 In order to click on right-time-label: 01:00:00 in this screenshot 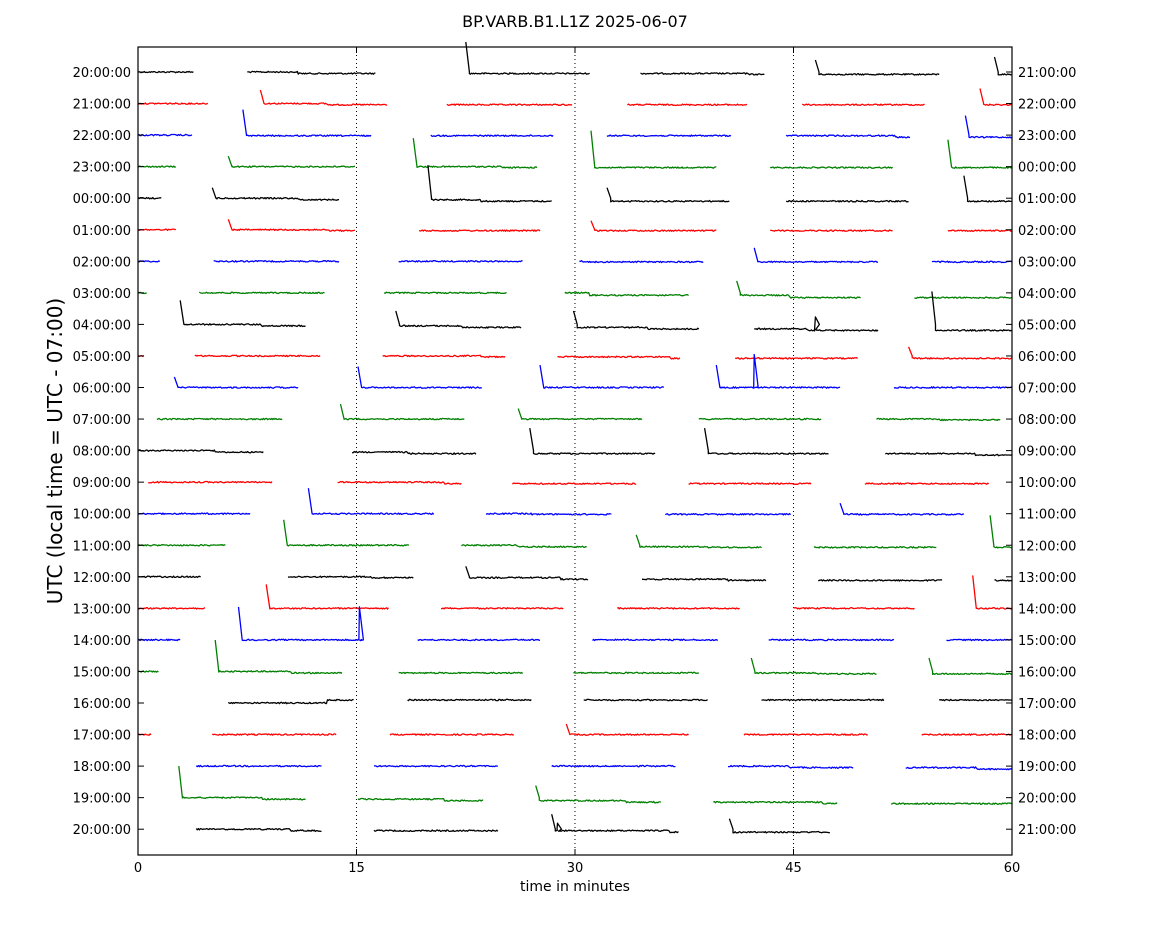, I will do `click(1047, 199)`.